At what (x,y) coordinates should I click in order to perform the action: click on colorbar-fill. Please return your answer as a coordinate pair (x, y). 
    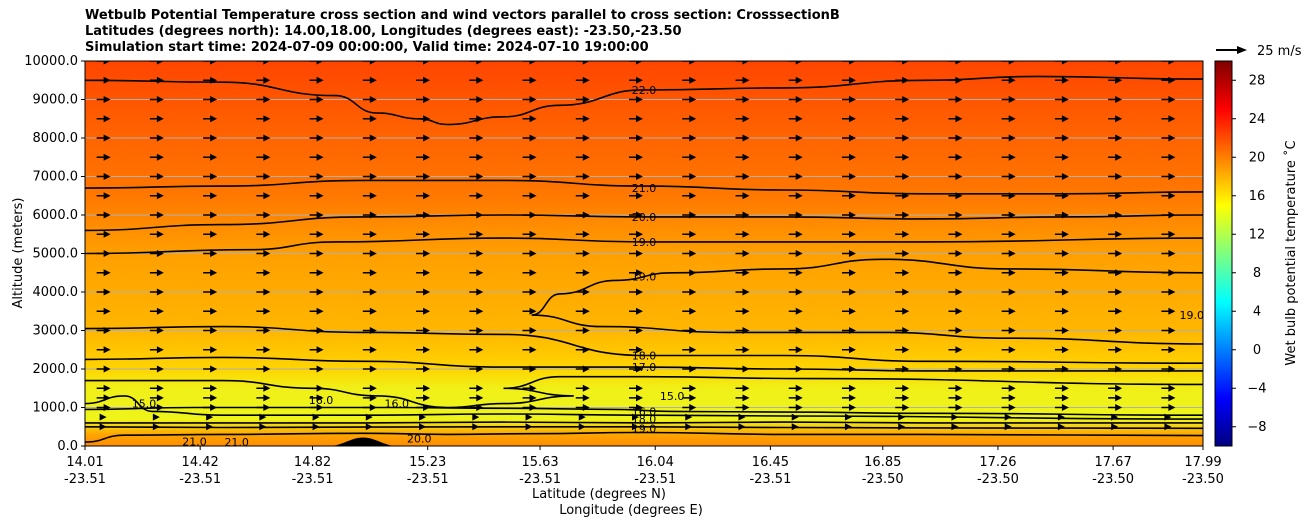
    Looking at the image, I should click on (1223, 253).